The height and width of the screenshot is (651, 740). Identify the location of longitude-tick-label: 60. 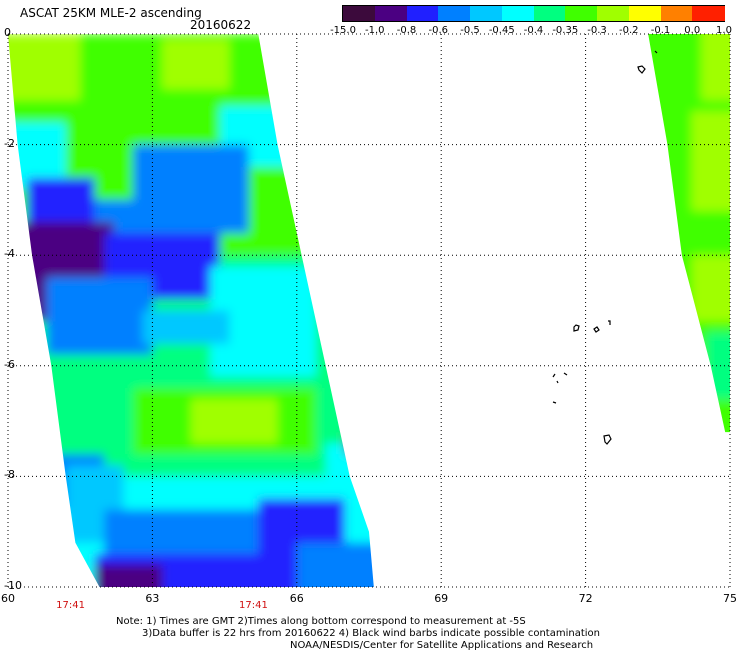
(8, 598).